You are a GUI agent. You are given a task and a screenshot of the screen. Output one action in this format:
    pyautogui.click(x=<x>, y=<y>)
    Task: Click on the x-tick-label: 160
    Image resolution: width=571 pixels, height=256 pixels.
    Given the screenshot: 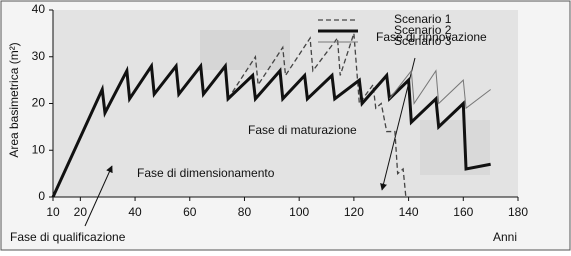 What is the action you would take?
    pyautogui.click(x=463, y=212)
    